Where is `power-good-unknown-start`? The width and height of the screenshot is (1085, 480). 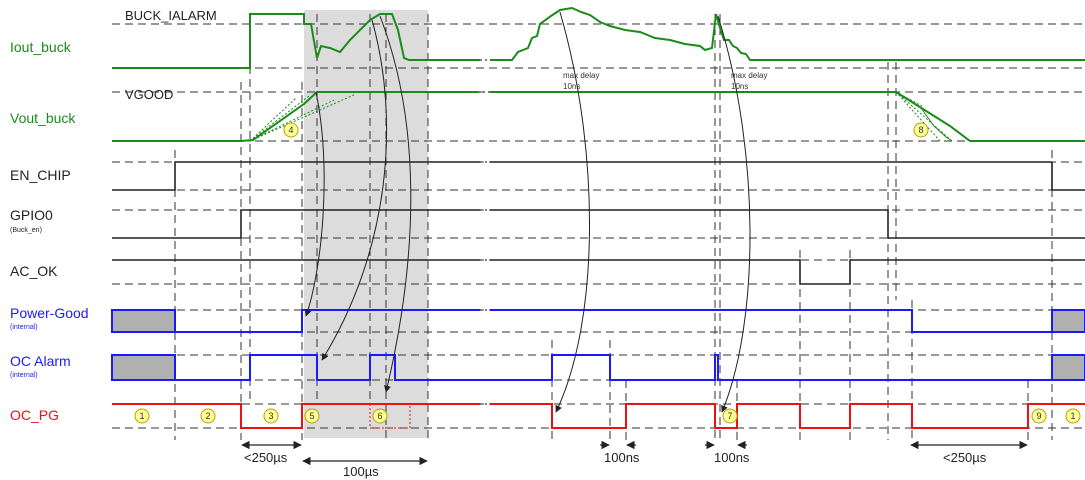 power-good-unknown-start is located at coordinates (143, 321).